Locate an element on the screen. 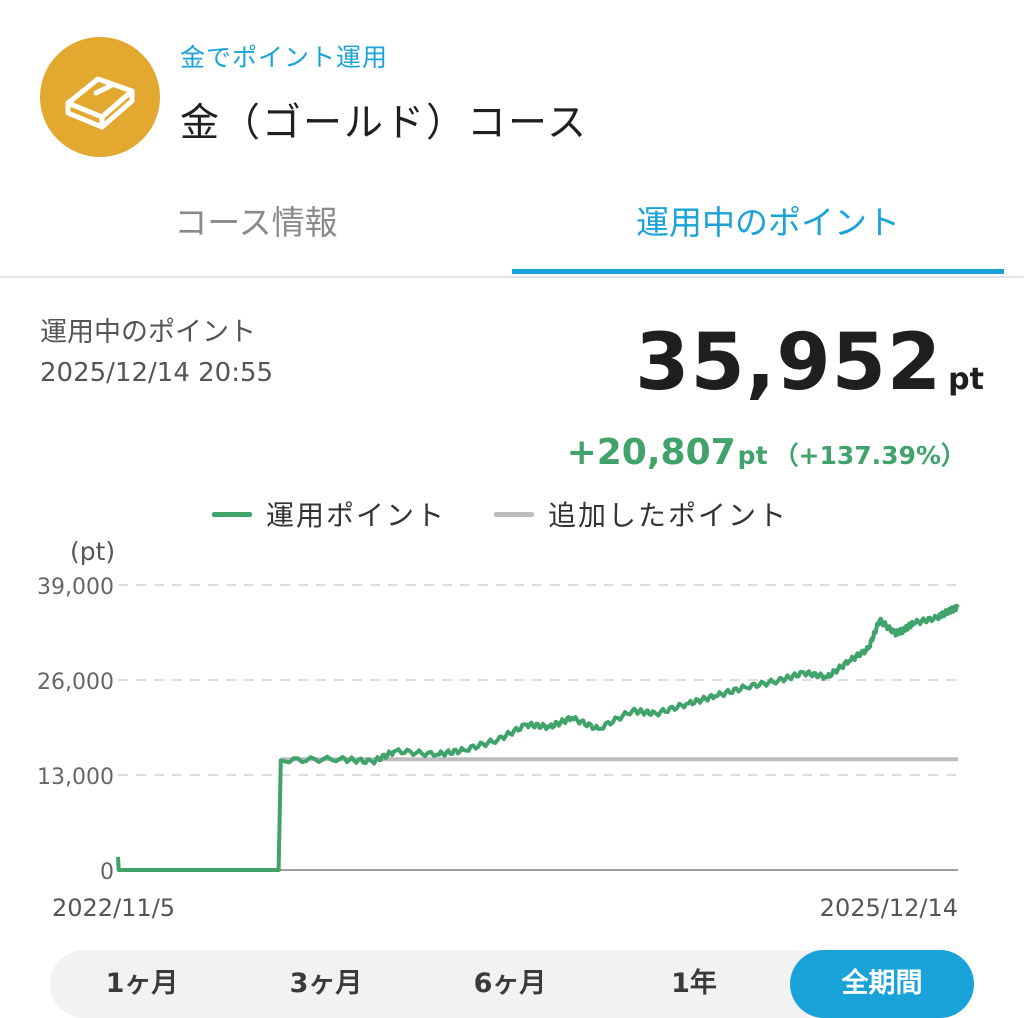 The width and height of the screenshot is (1024, 1018). tab-invested-points: 運用中のポイント is located at coordinates (768, 222).